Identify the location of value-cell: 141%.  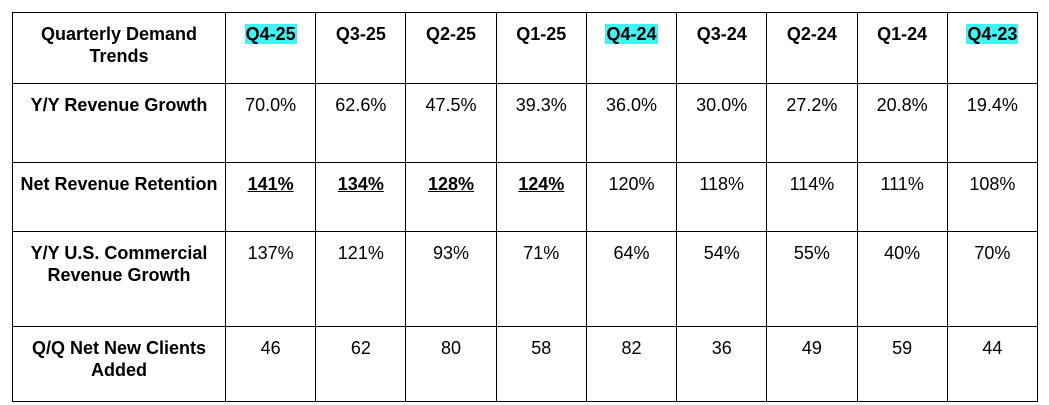
(270, 197).